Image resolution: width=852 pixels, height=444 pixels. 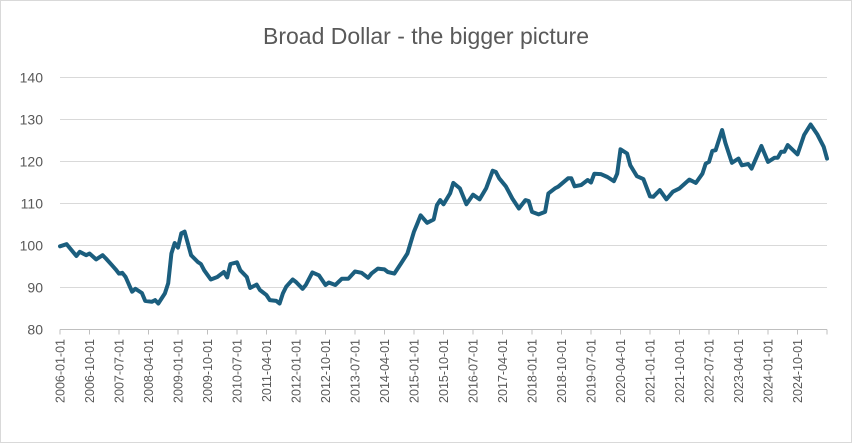 I want to click on x-tick-label: 2008-04-01, so click(x=149, y=371).